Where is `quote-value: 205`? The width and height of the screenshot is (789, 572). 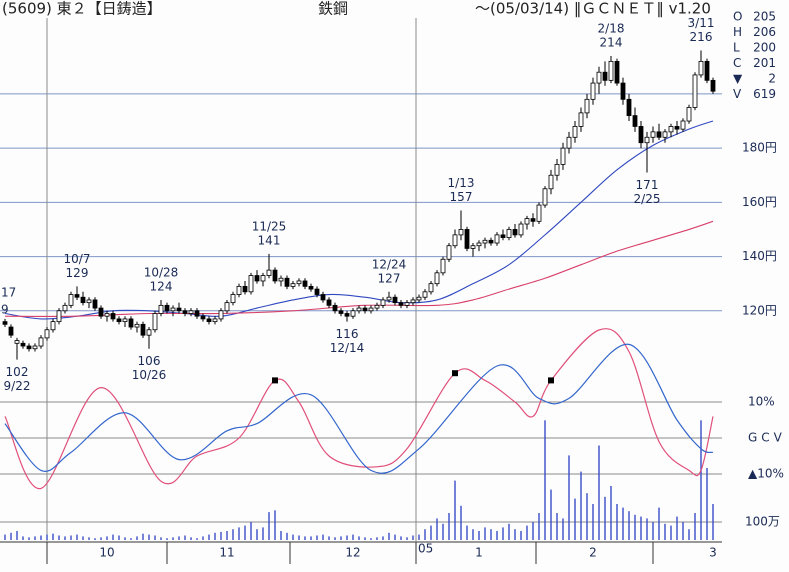 quote-value: 205 is located at coordinates (764, 17).